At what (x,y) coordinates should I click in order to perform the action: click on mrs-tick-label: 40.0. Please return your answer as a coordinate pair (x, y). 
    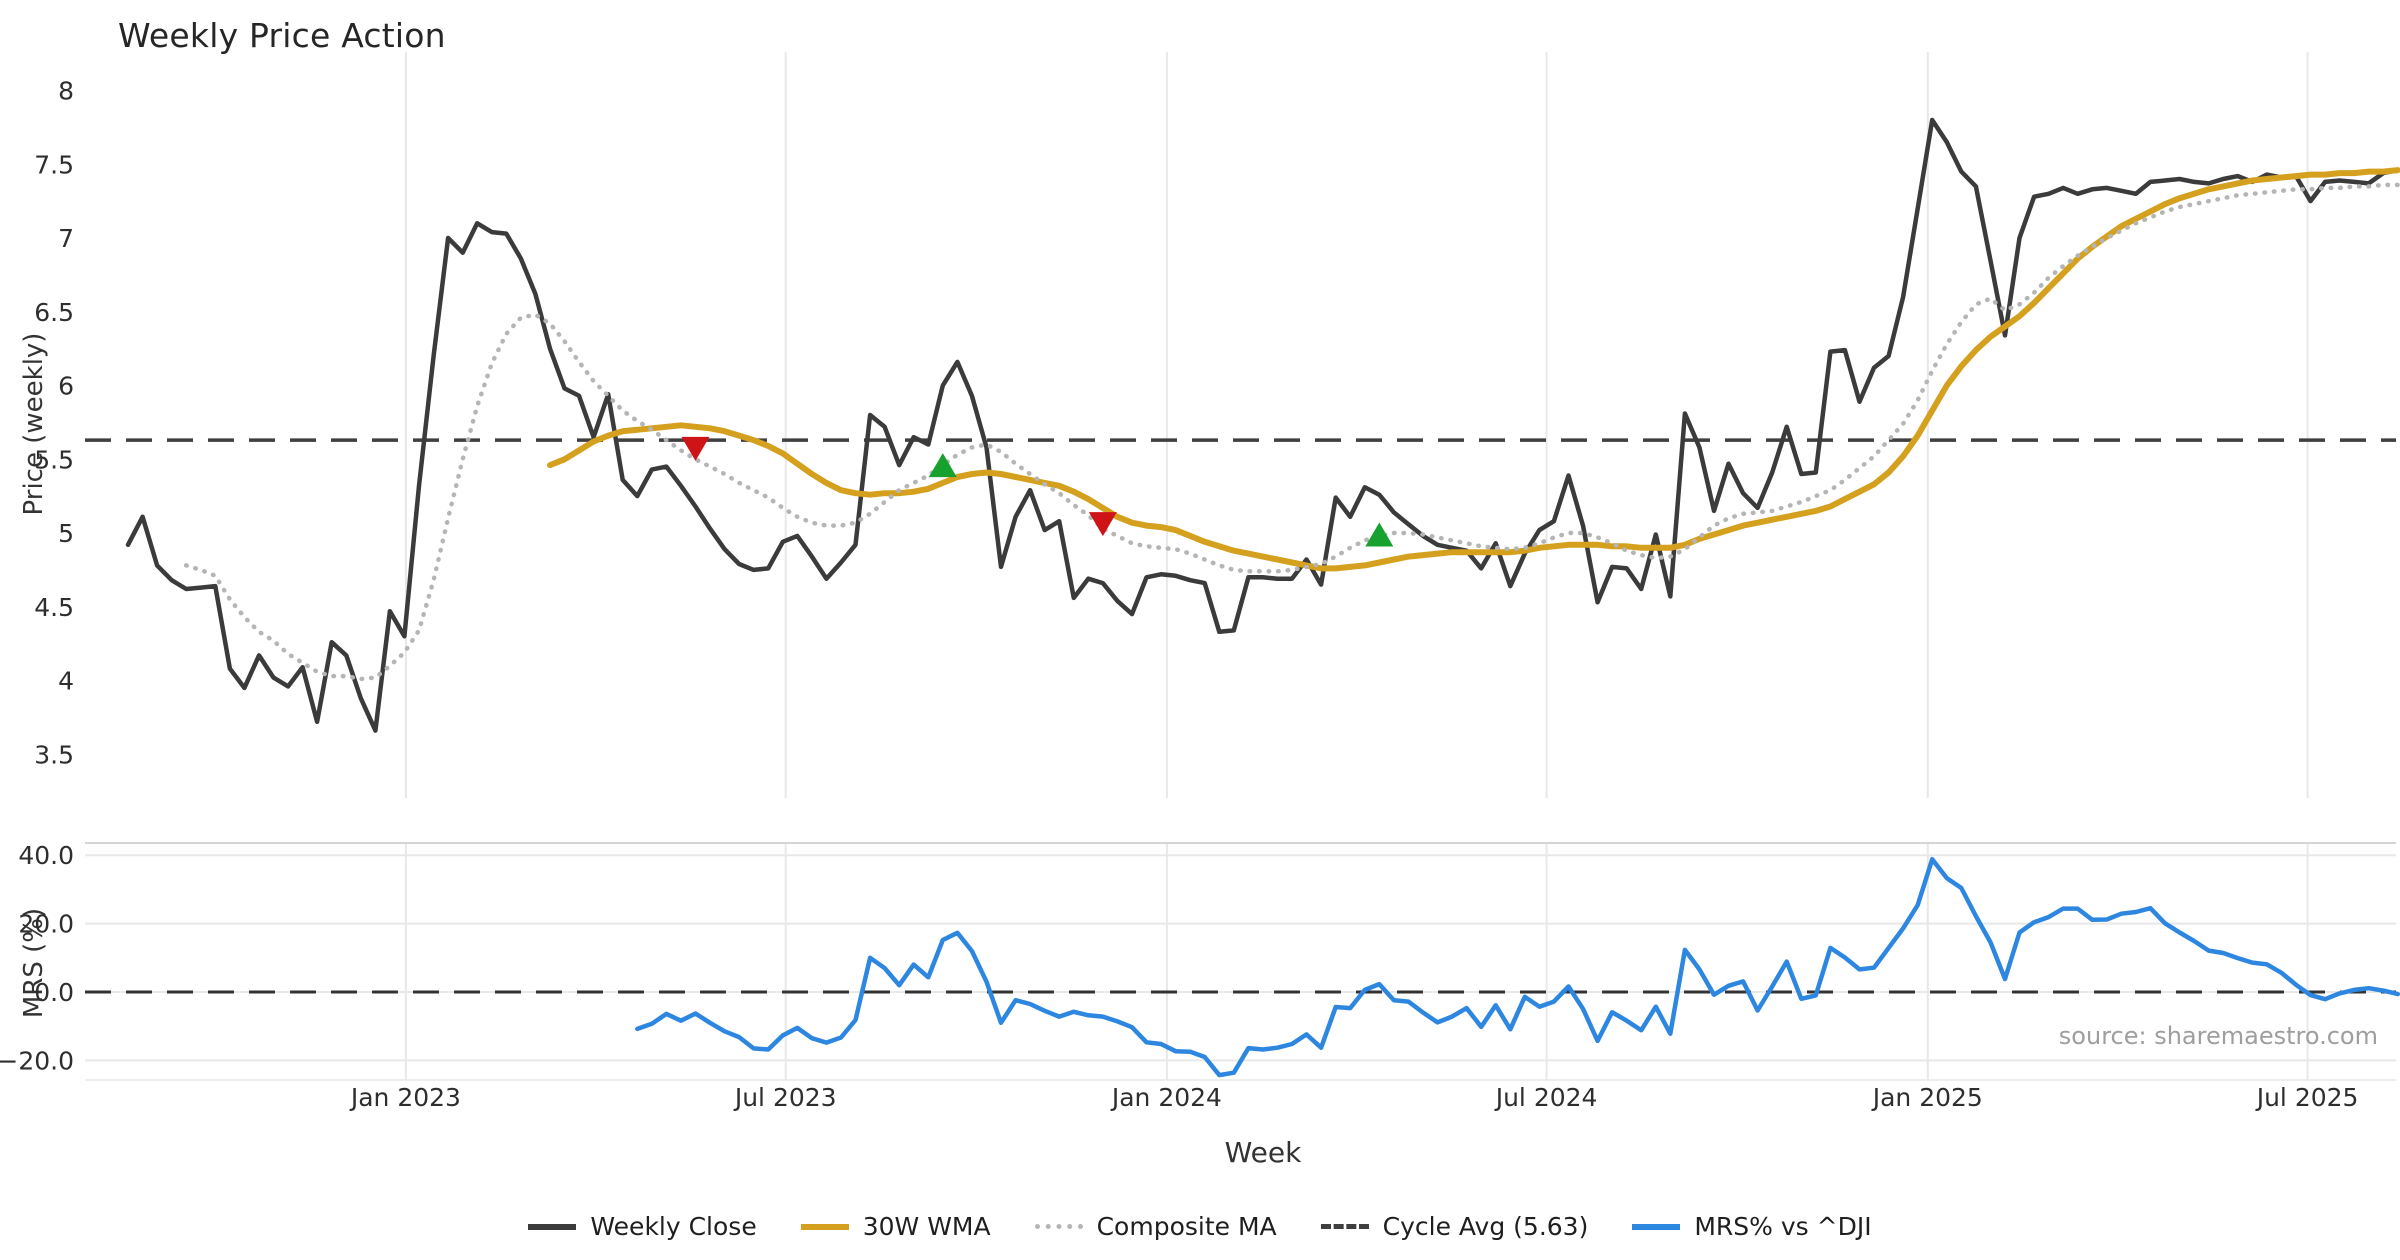
    Looking at the image, I should click on (46, 855).